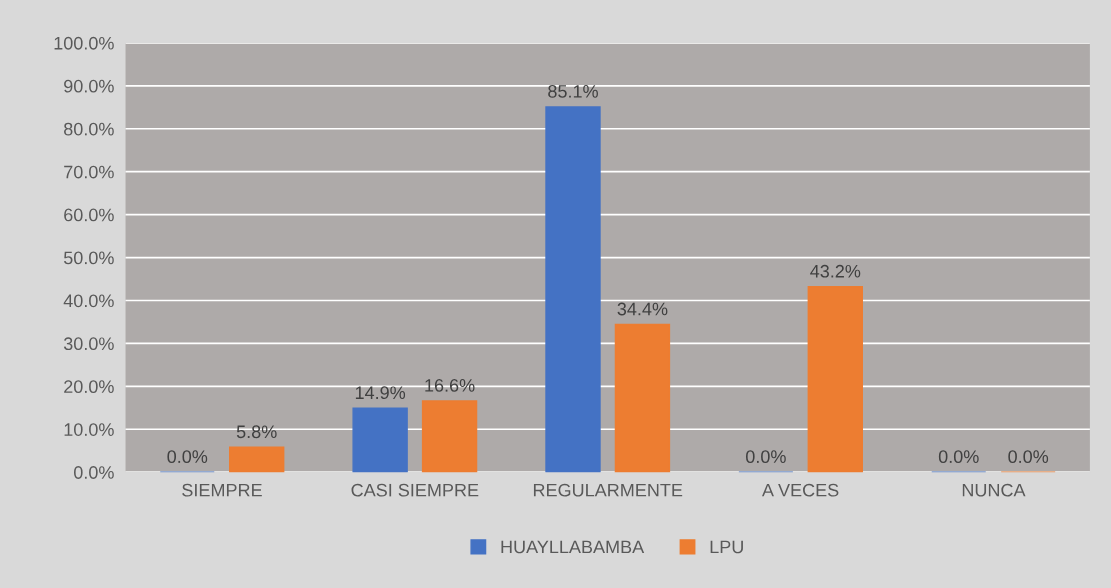 The height and width of the screenshot is (588, 1111). Describe the element at coordinates (573, 547) in the screenshot. I see `legend-label: HUAYLLABAMBA` at that location.